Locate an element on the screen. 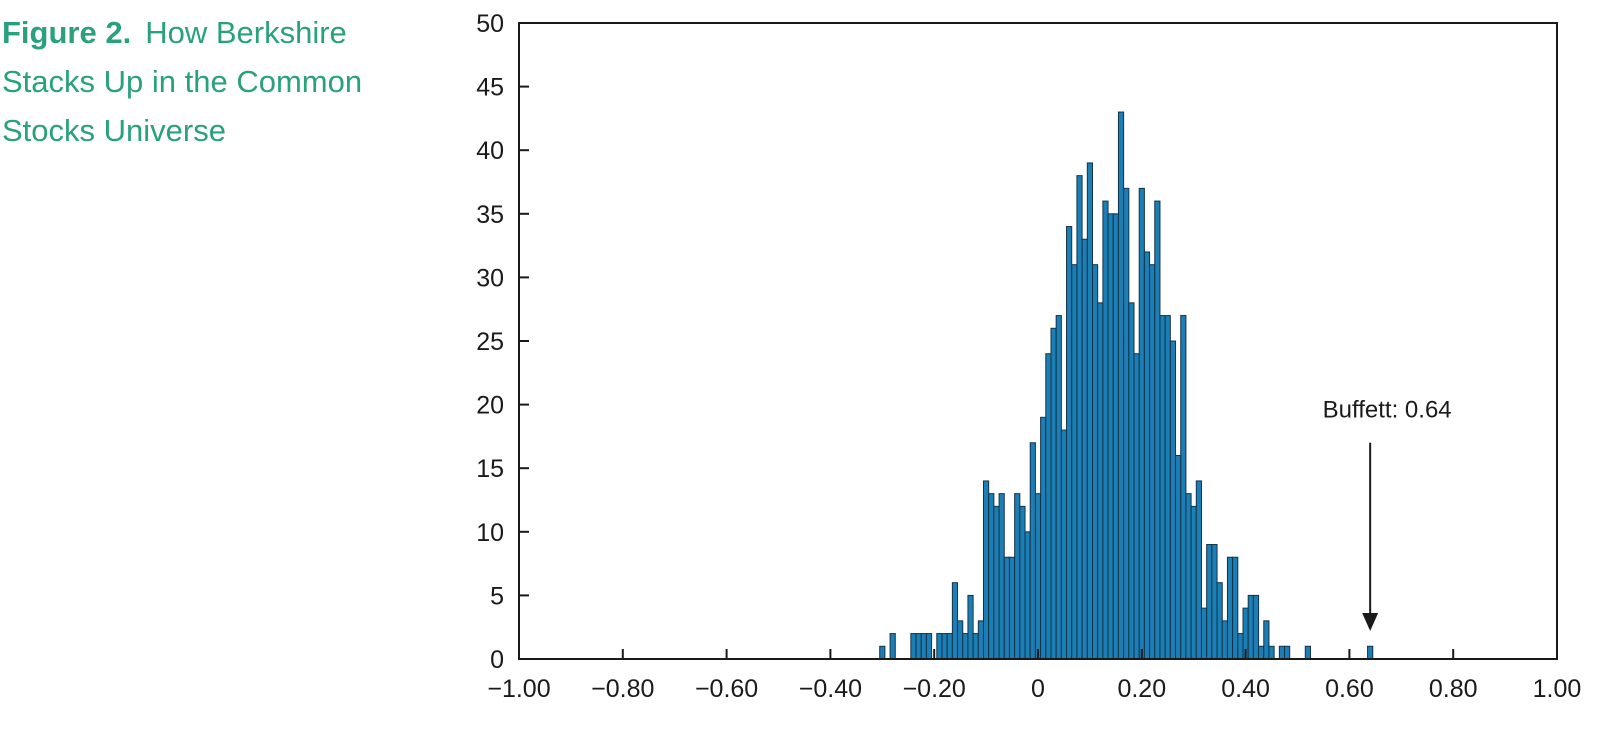 The image size is (1600, 731). x-axis-tick-label: −0.40 is located at coordinates (830, 689).